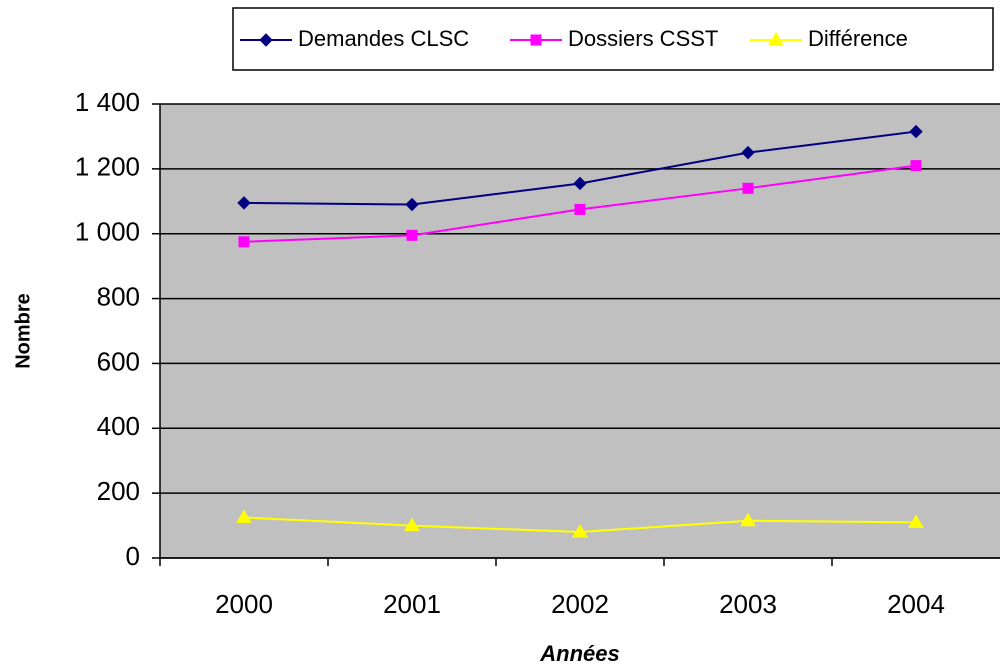  What do you see at coordinates (118, 361) in the screenshot?
I see `y-tick-label: 600` at bounding box center [118, 361].